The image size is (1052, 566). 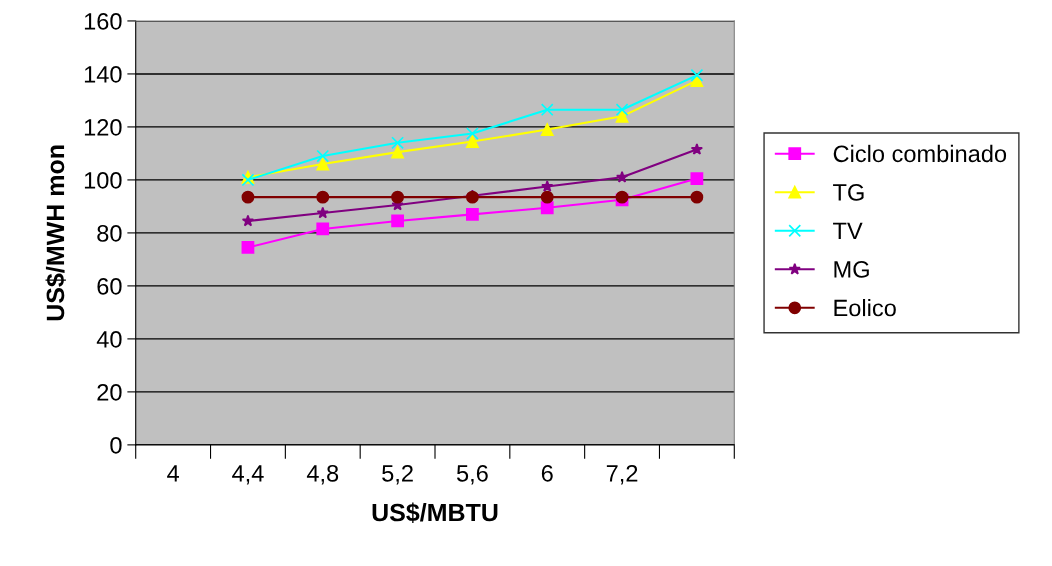 I want to click on x-tick-label: 4, so click(x=173, y=473).